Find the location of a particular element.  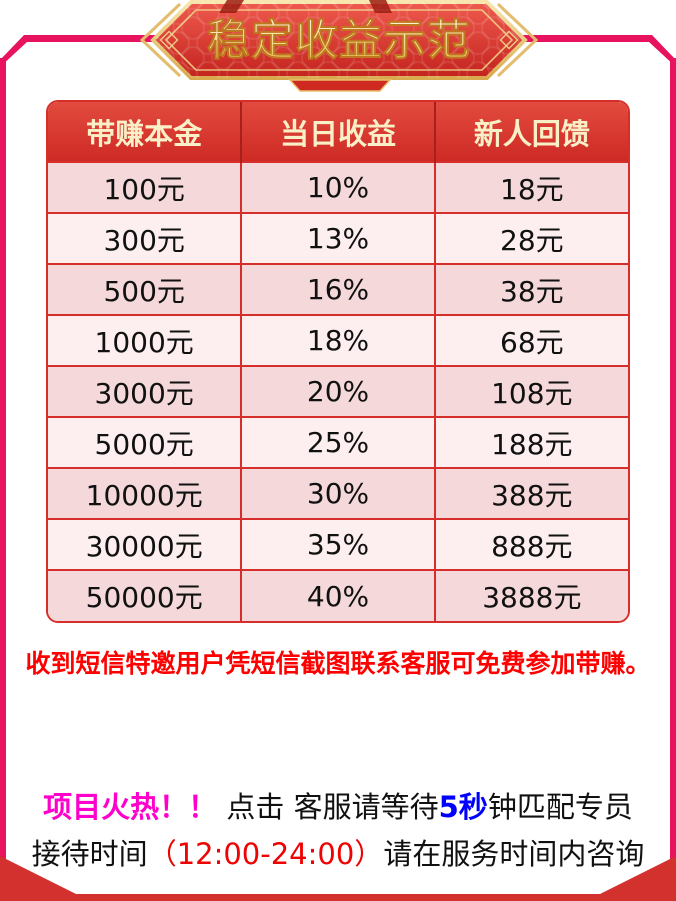

table-cell: 18% is located at coordinates (338, 340).